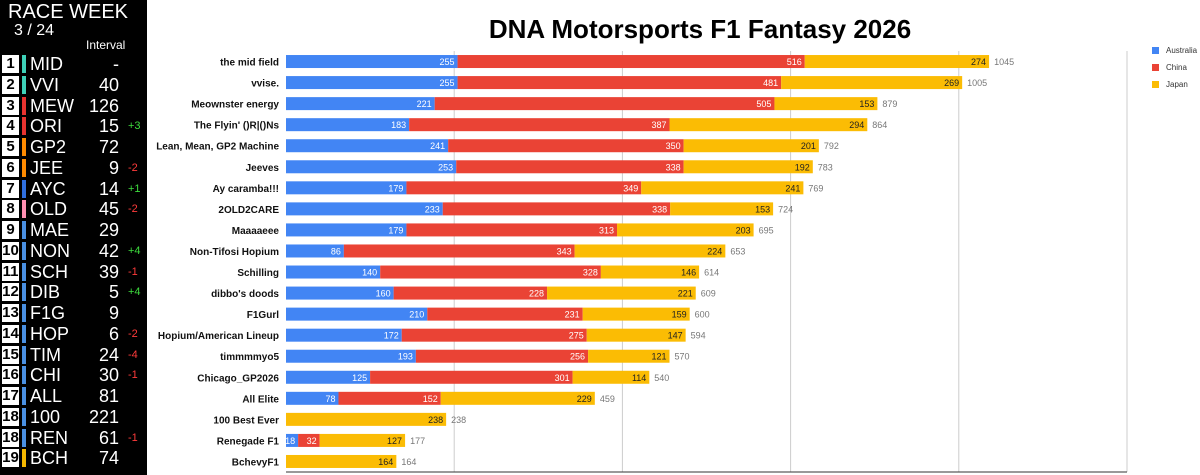 The width and height of the screenshot is (1200, 475). What do you see at coordinates (391, 336) in the screenshot?
I see `segment-value-label: 172` at bounding box center [391, 336].